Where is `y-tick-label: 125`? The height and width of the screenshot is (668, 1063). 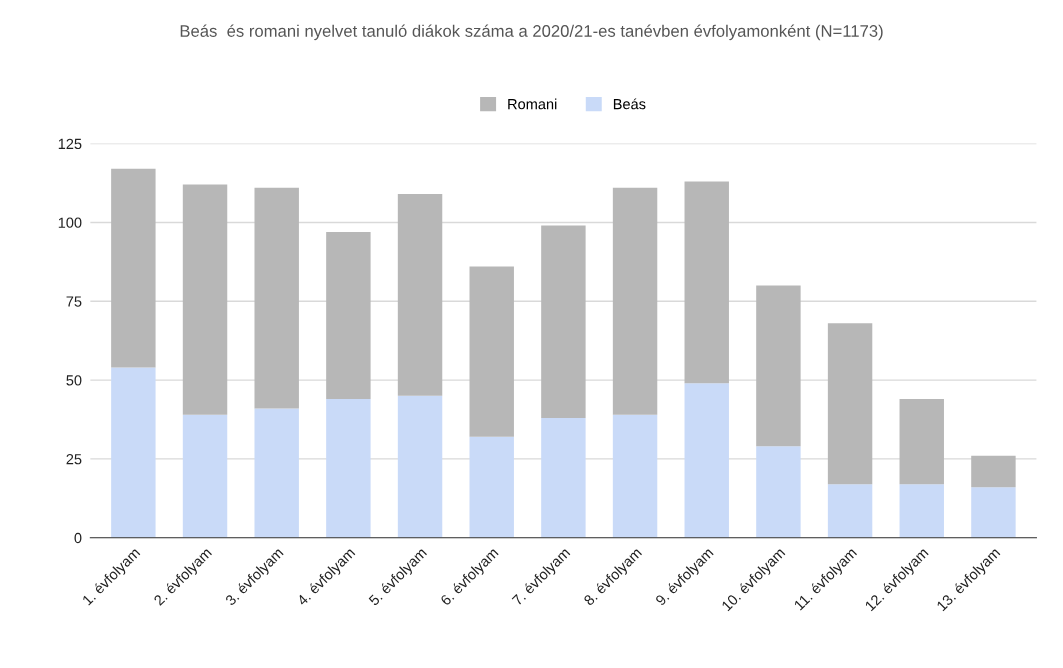
y-tick-label: 125 is located at coordinates (70, 144).